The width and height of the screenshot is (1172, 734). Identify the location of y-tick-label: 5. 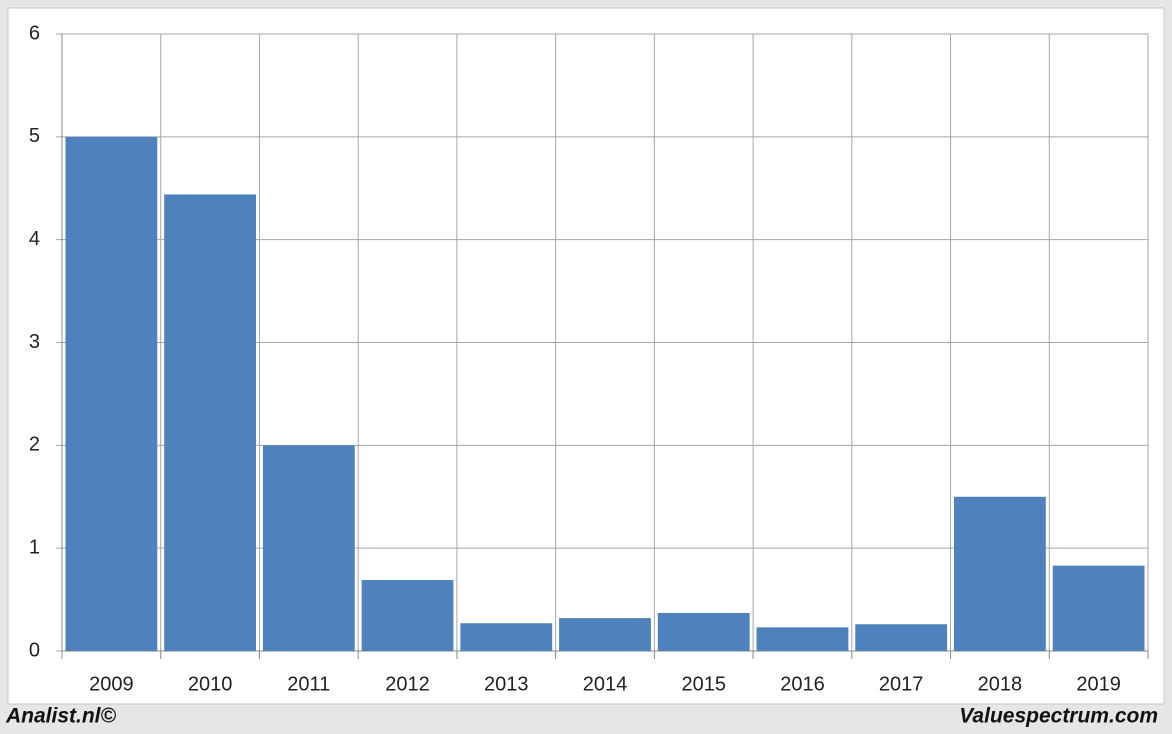
(34, 136).